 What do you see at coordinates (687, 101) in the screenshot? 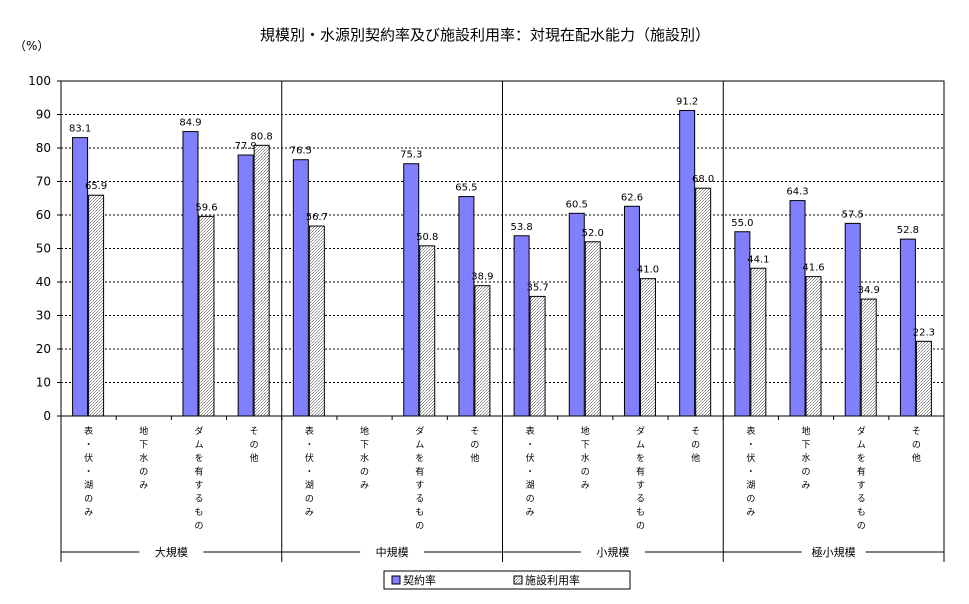
I see `data-label: 91.2` at bounding box center [687, 101].